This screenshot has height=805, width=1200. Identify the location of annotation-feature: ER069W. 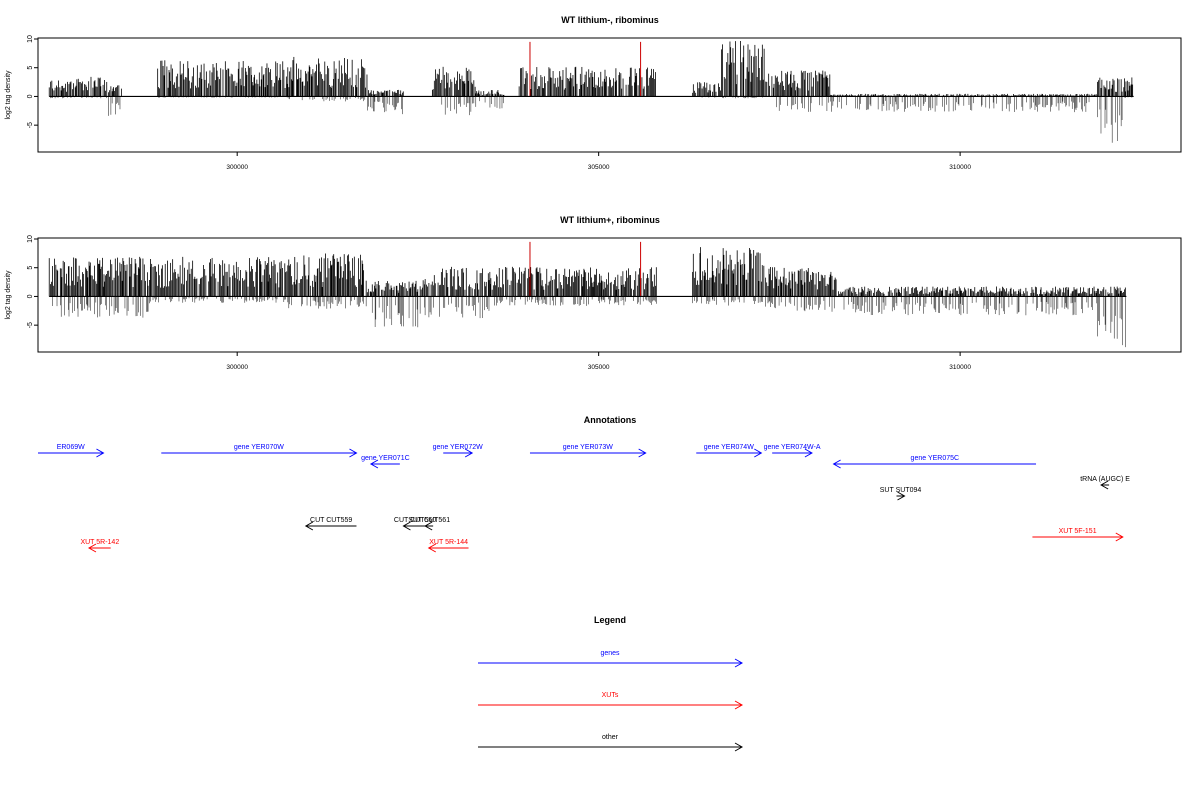
(71, 451).